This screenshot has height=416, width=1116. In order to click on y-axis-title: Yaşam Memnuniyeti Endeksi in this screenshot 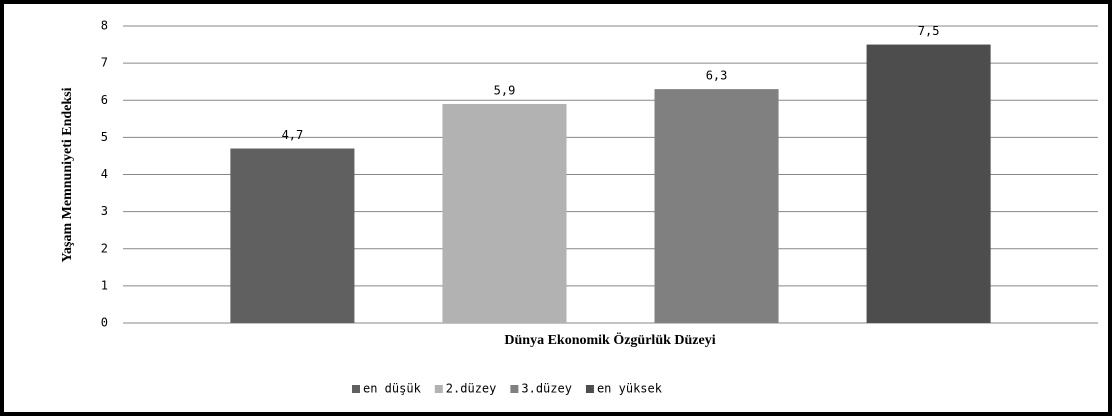, I will do `click(67, 174)`.